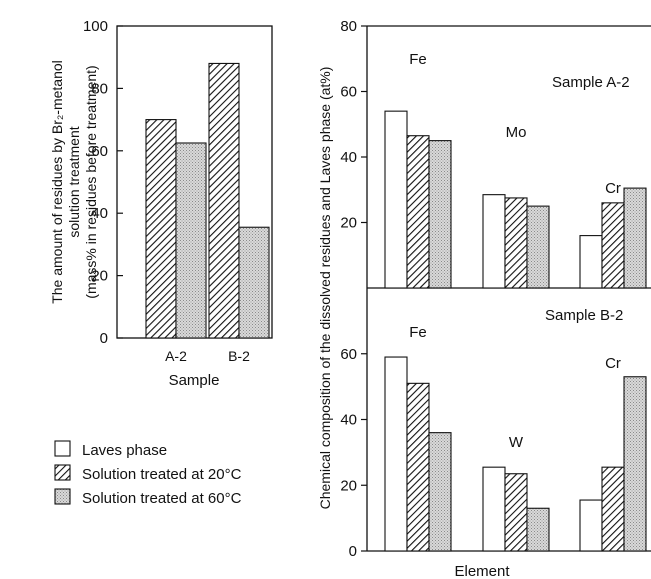  What do you see at coordinates (348, 420) in the screenshot?
I see `b2-y-tick-label: 40` at bounding box center [348, 420].